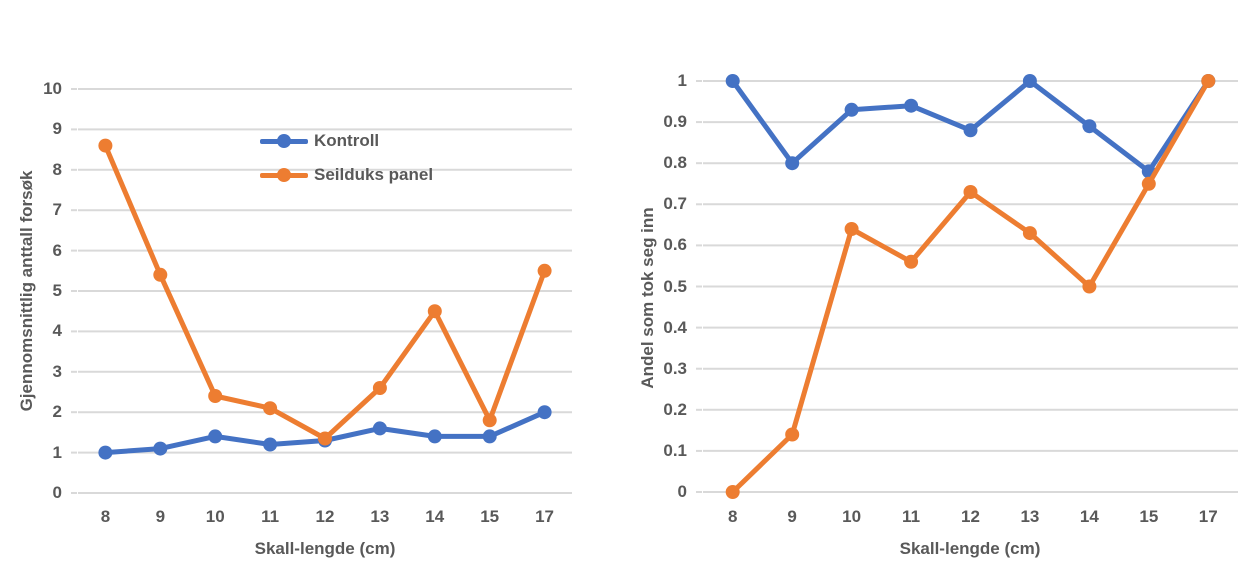  I want to click on right-chart-x-axis-title: Skall-lengde (cm), so click(970, 548).